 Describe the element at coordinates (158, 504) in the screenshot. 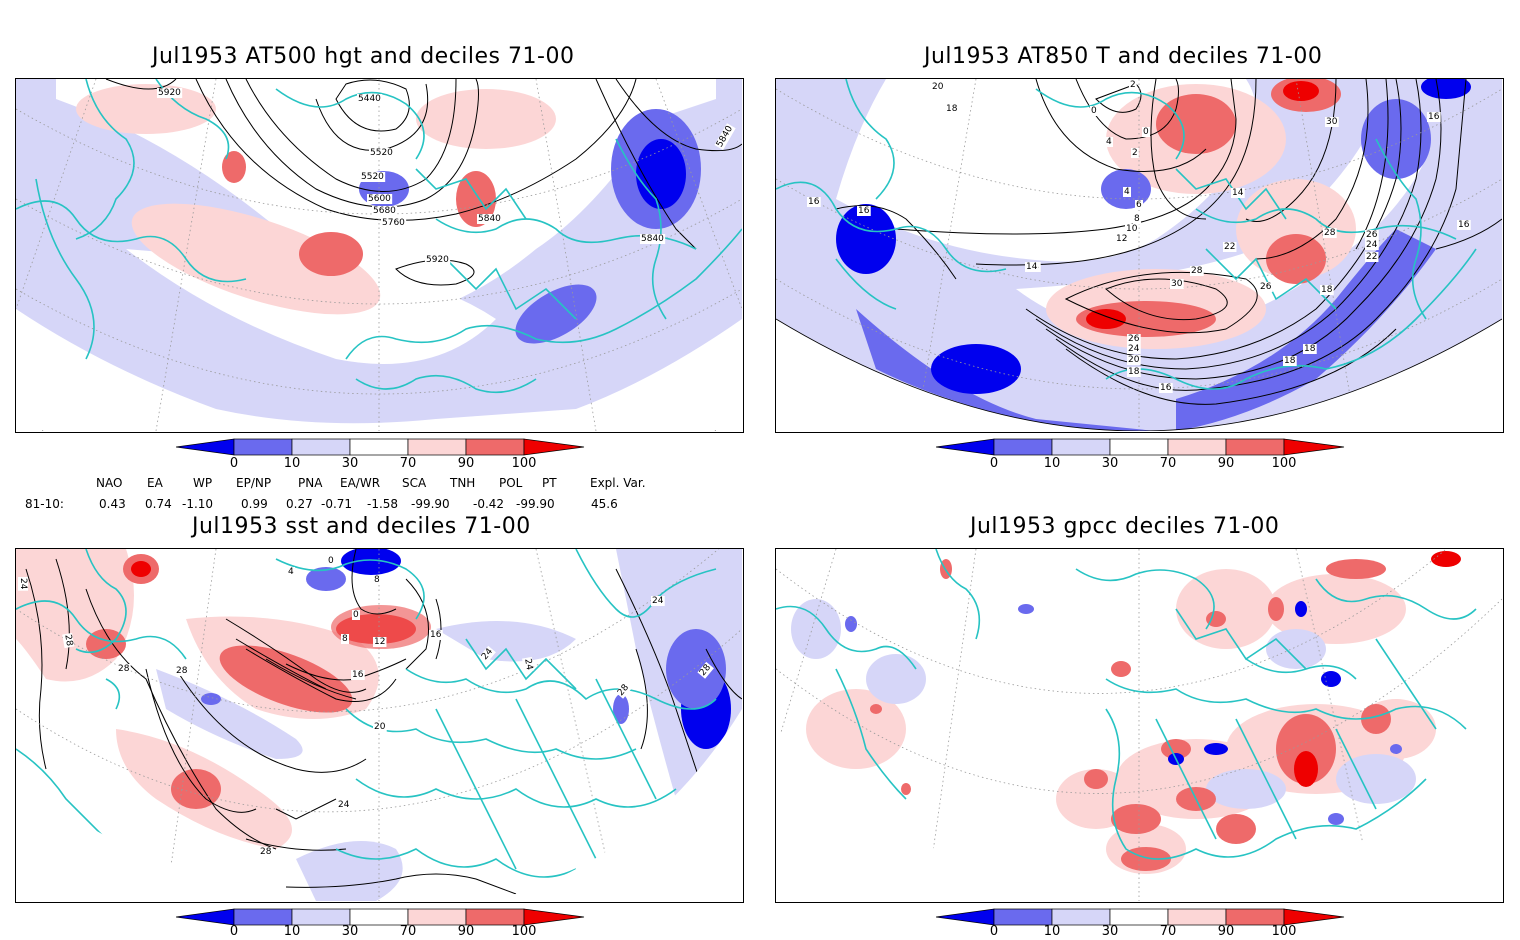

I see `index-value: 0.74` at that location.